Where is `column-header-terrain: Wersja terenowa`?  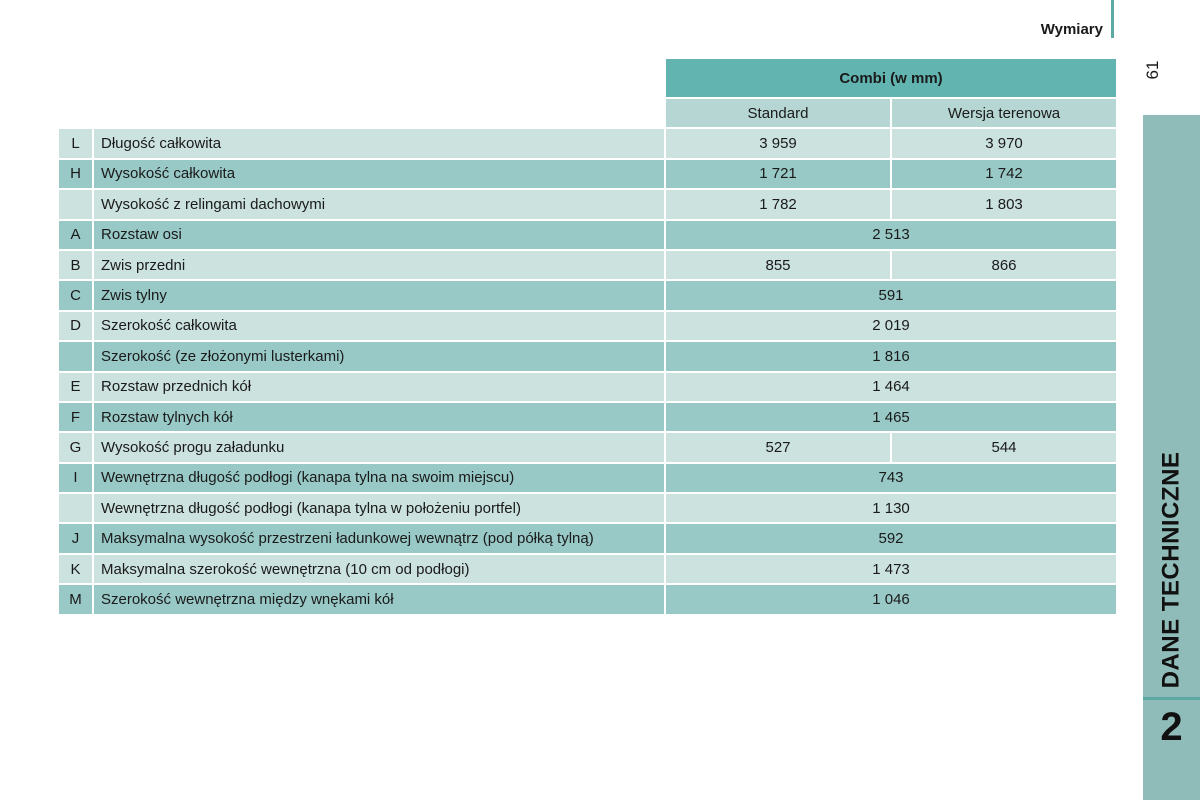 column-header-terrain: Wersja terenowa is located at coordinates (1004, 113).